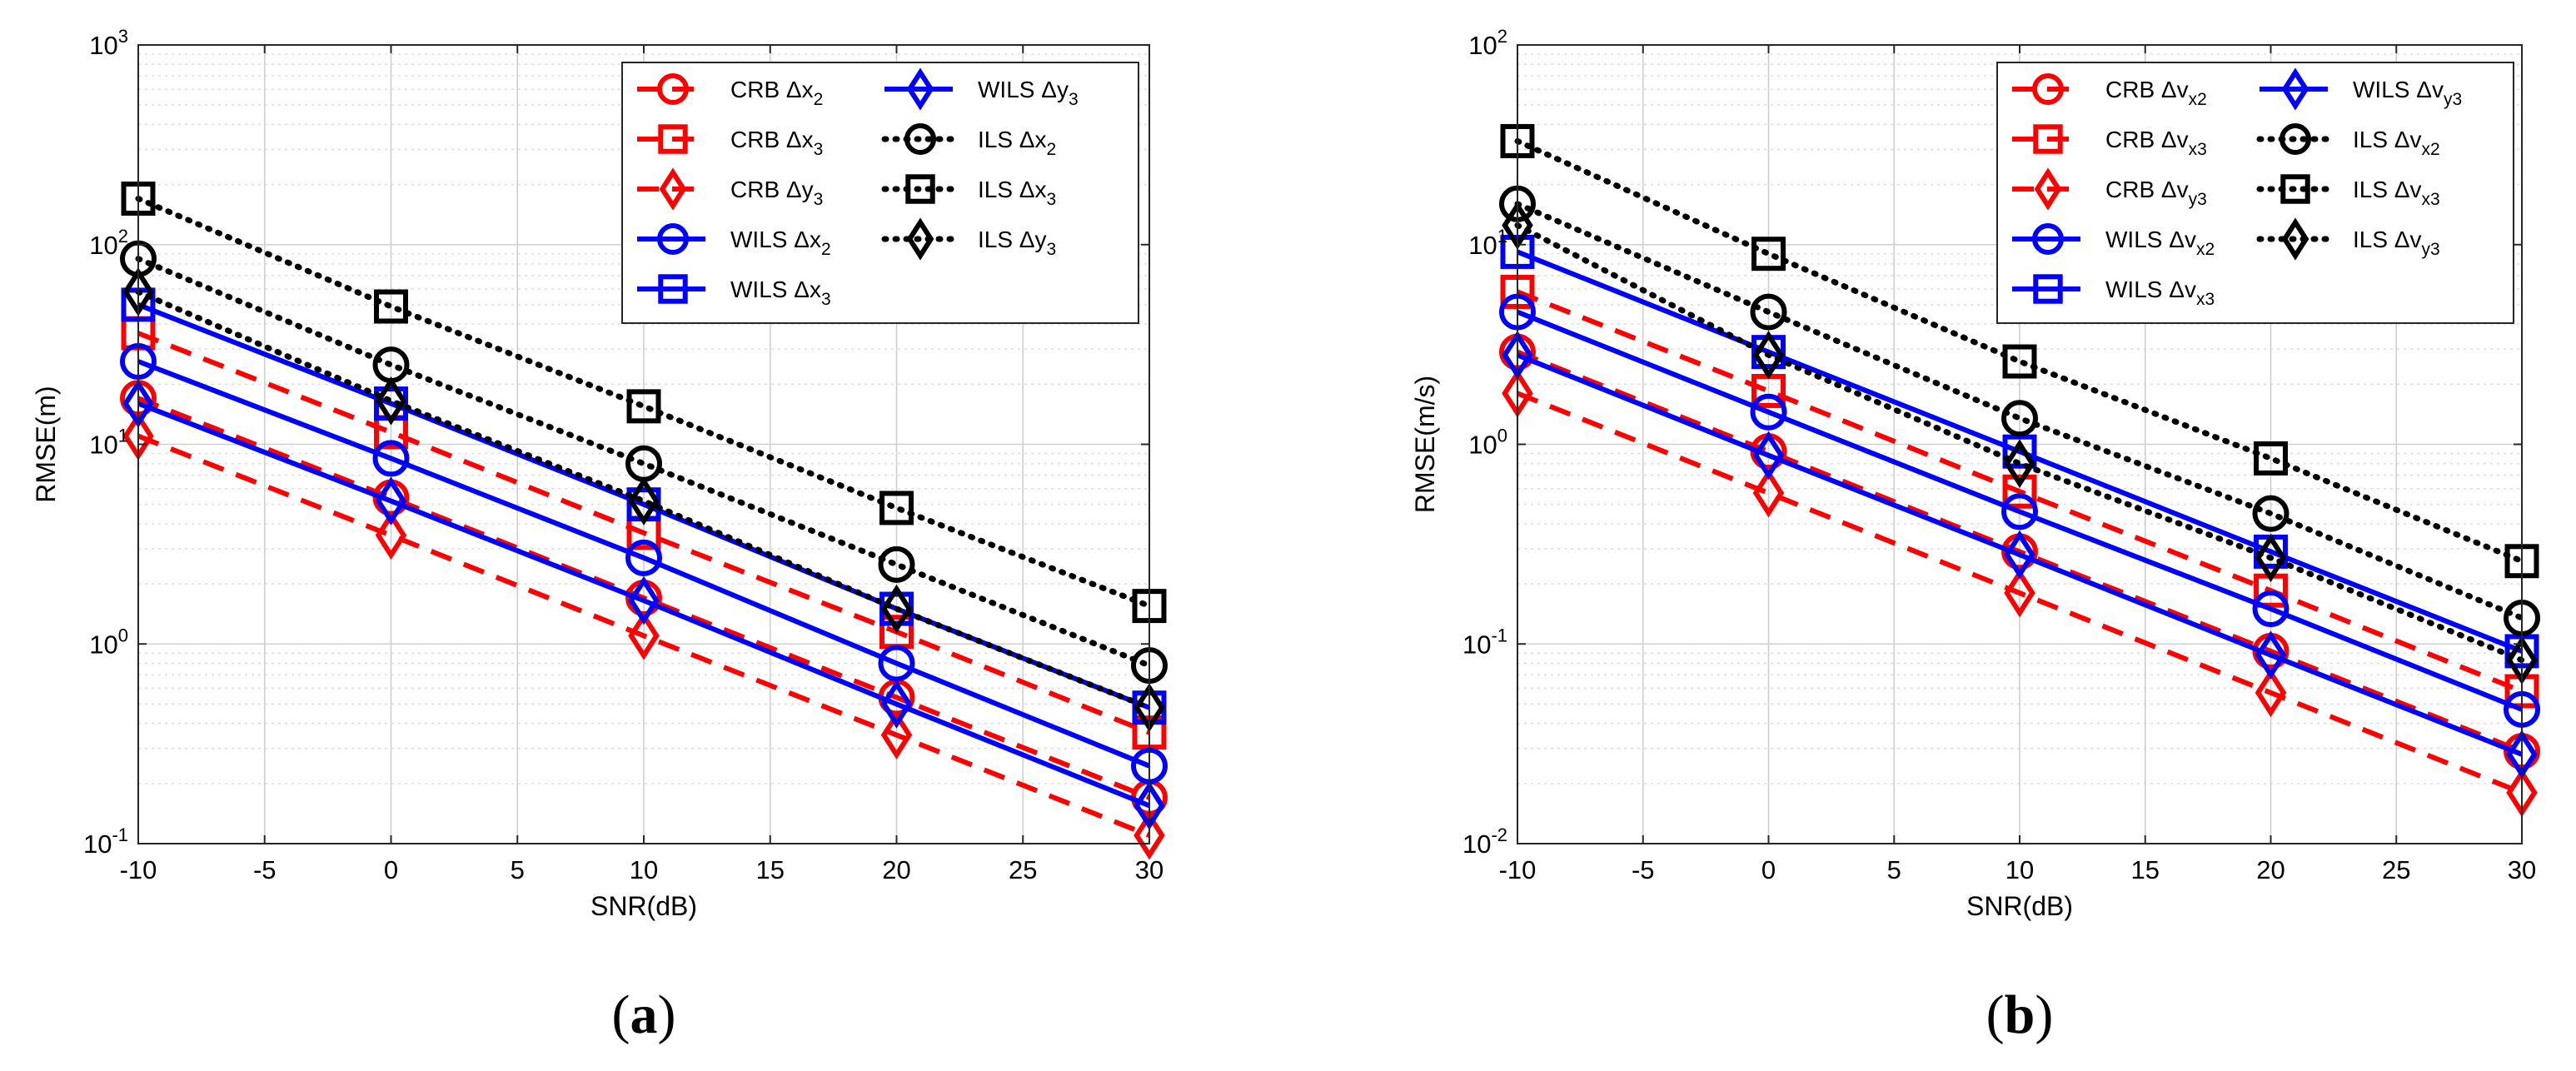 The image size is (2576, 1071). What do you see at coordinates (1023, 869) in the screenshot?
I see `x-tick-label: 25` at bounding box center [1023, 869].